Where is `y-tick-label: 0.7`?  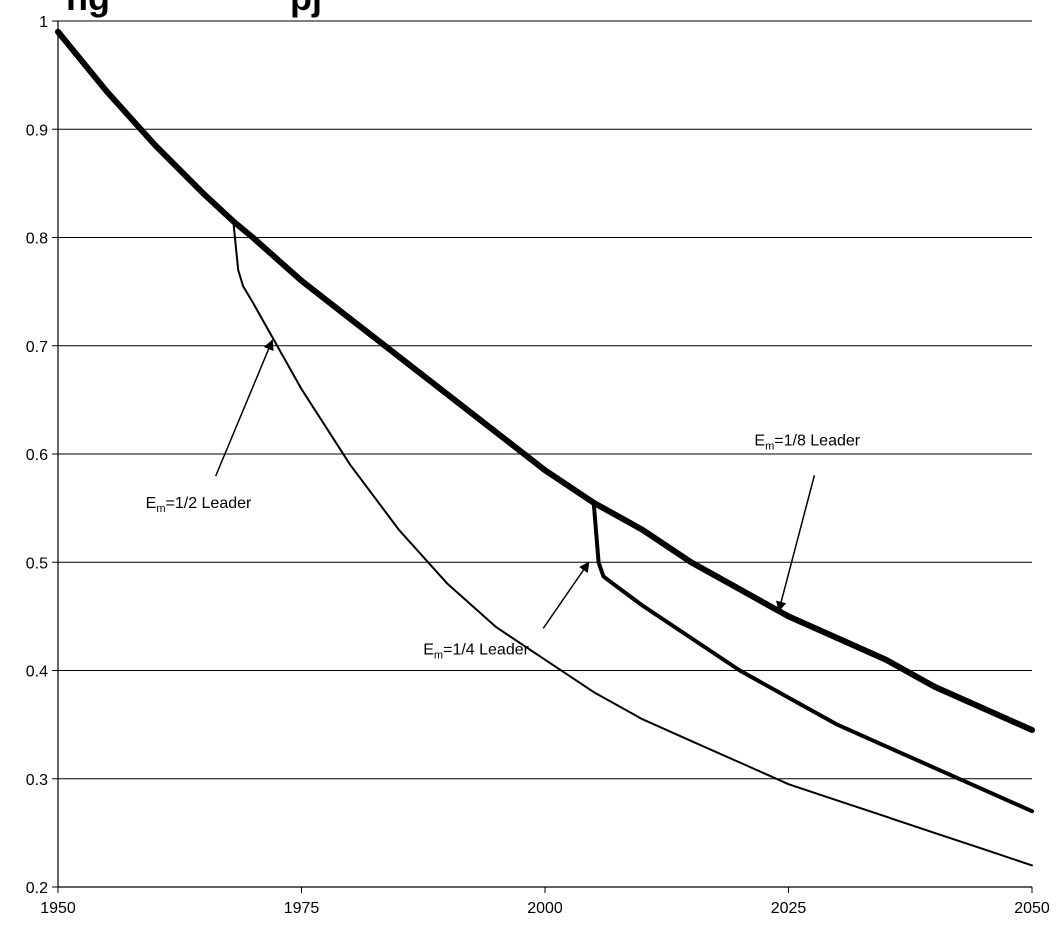 y-tick-label: 0.7 is located at coordinates (37, 347).